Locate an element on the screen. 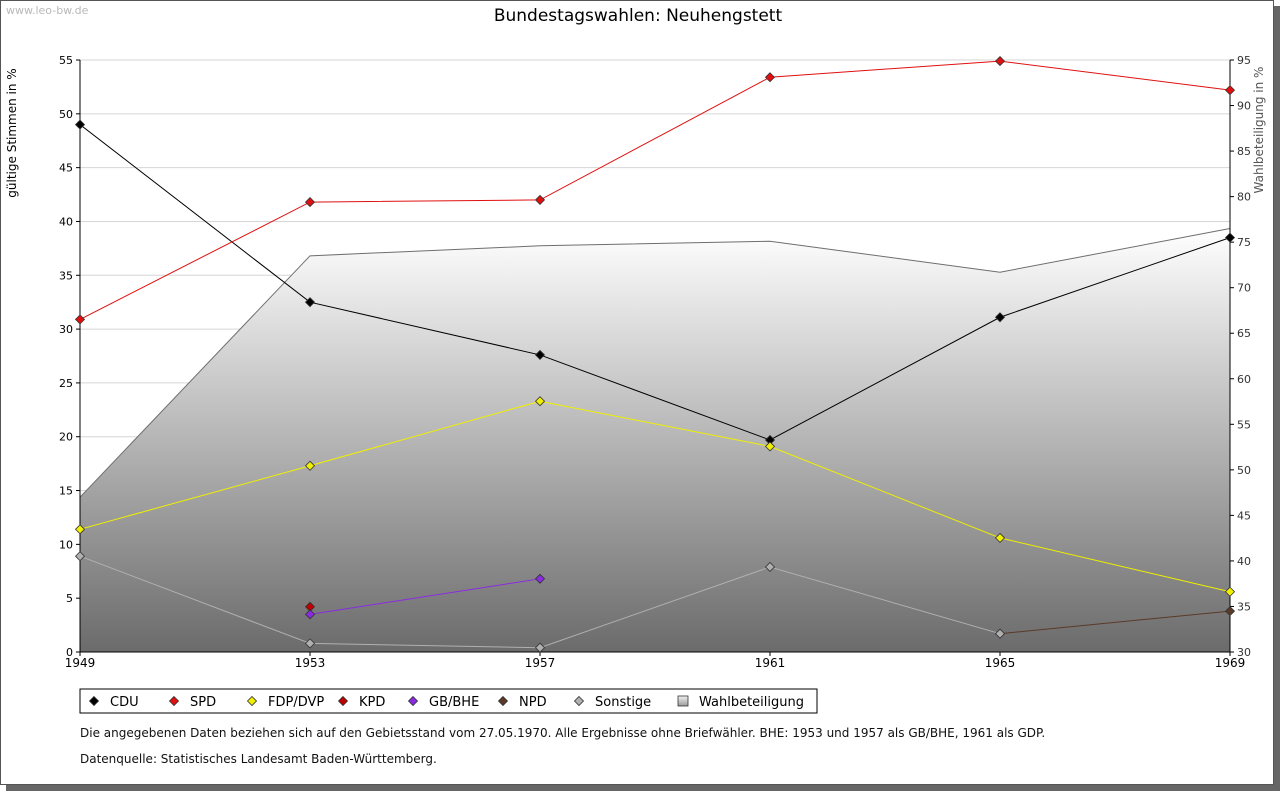 This screenshot has width=1280, height=791. legend-label-sonstige: Sonstige is located at coordinates (623, 702).